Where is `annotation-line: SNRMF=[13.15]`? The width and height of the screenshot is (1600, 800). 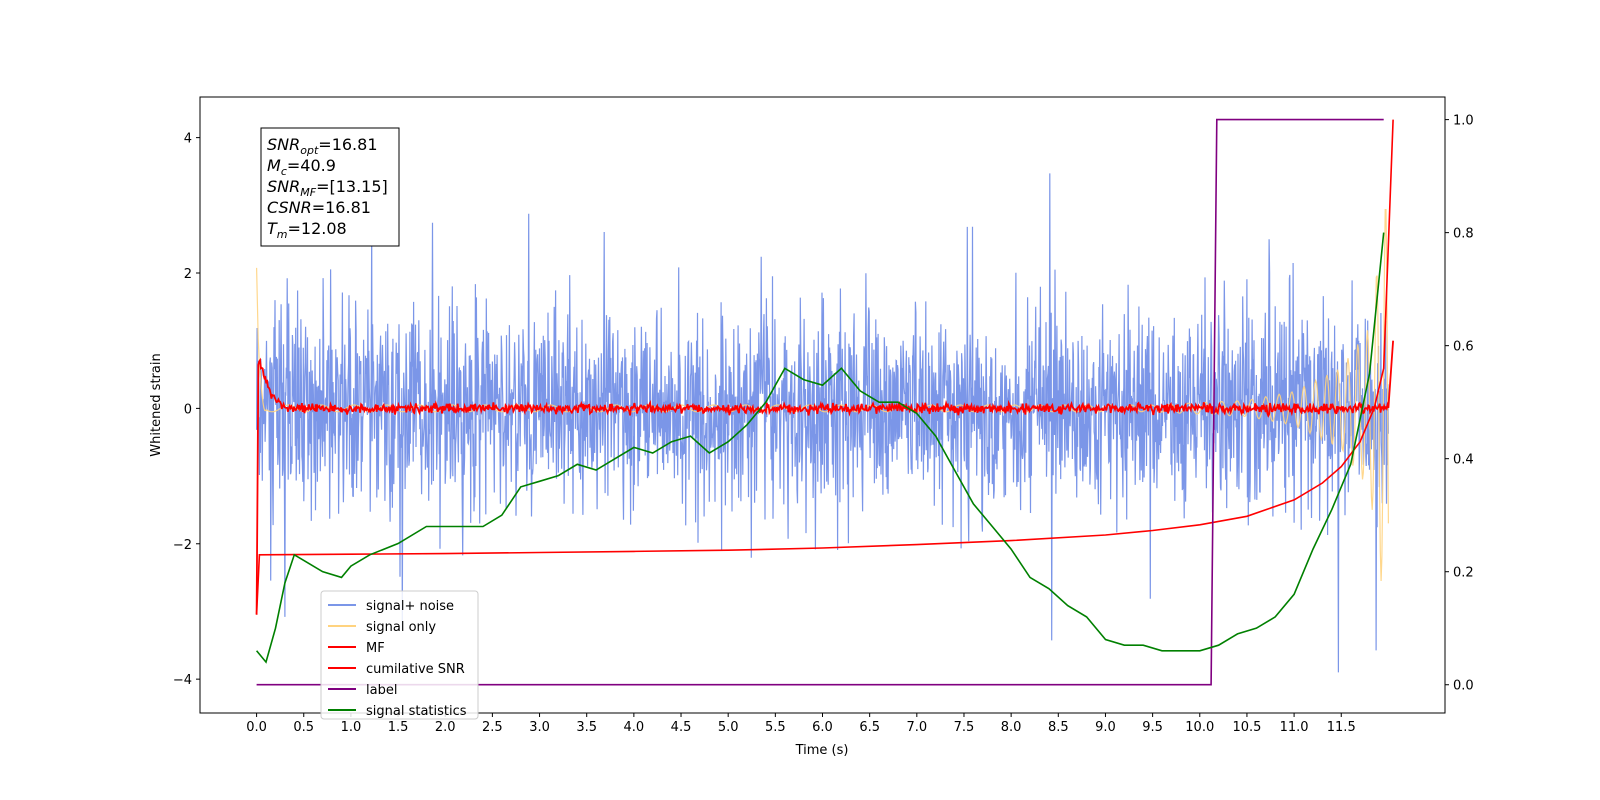 annotation-line: SNRMF=[13.15] is located at coordinates (327, 188).